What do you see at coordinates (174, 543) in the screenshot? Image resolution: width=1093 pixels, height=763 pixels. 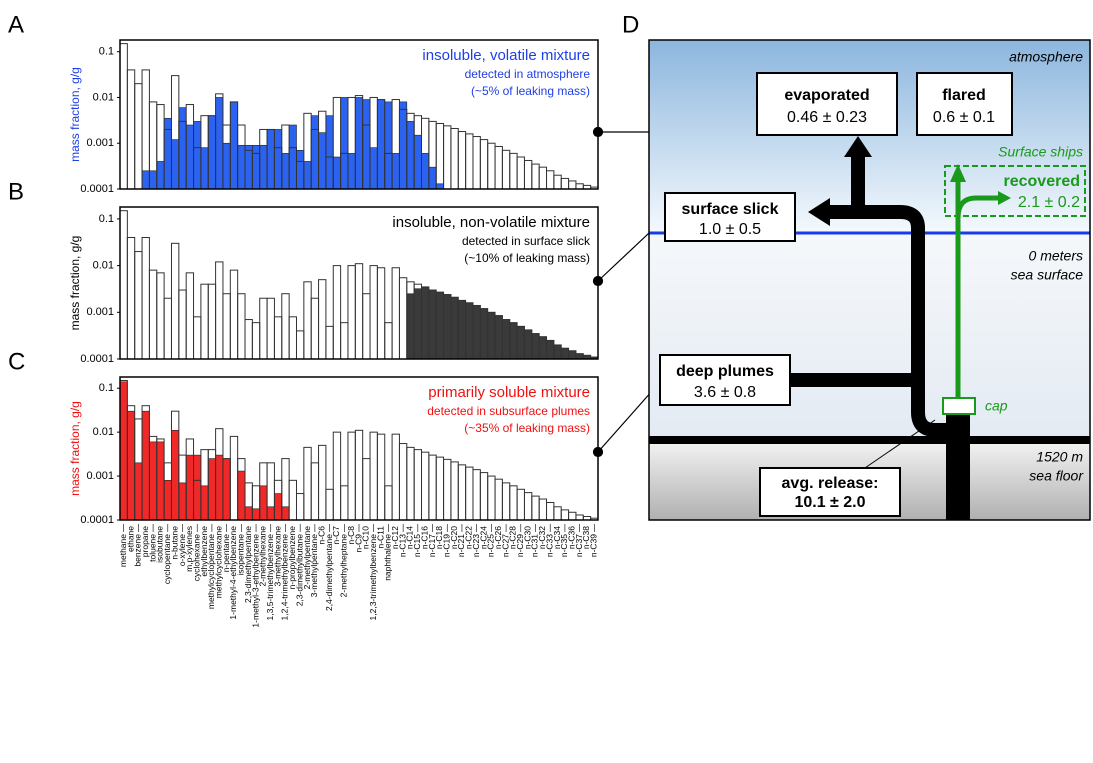 I see `x-tick-label: n-butane` at bounding box center [174, 543].